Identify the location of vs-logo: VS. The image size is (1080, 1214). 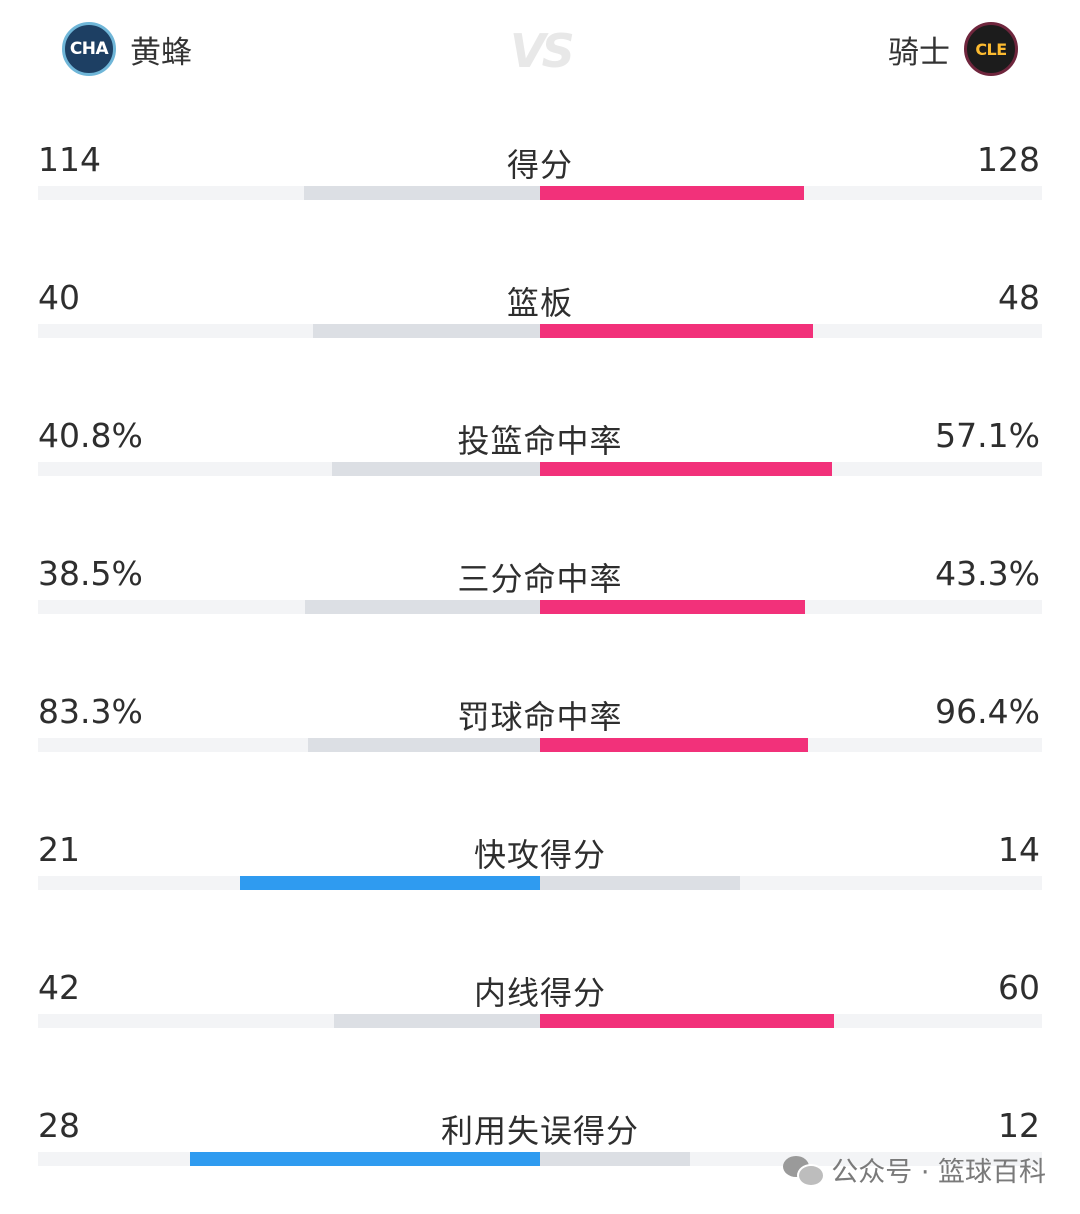
(542, 51).